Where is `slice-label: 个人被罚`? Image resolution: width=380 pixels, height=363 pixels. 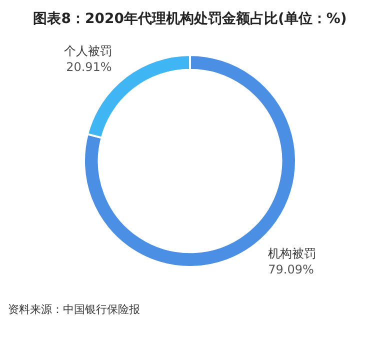 slice-label: 个人被罚 is located at coordinates (88, 51).